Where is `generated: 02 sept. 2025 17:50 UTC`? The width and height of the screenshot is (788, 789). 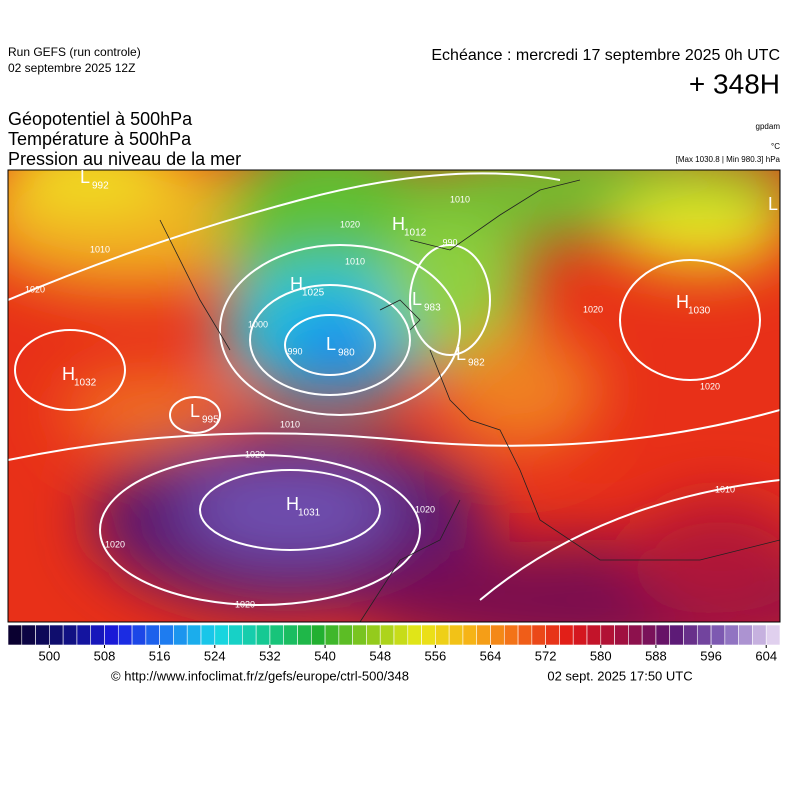
generated: 02 sept. 2025 17:50 UTC is located at coordinates (619, 675).